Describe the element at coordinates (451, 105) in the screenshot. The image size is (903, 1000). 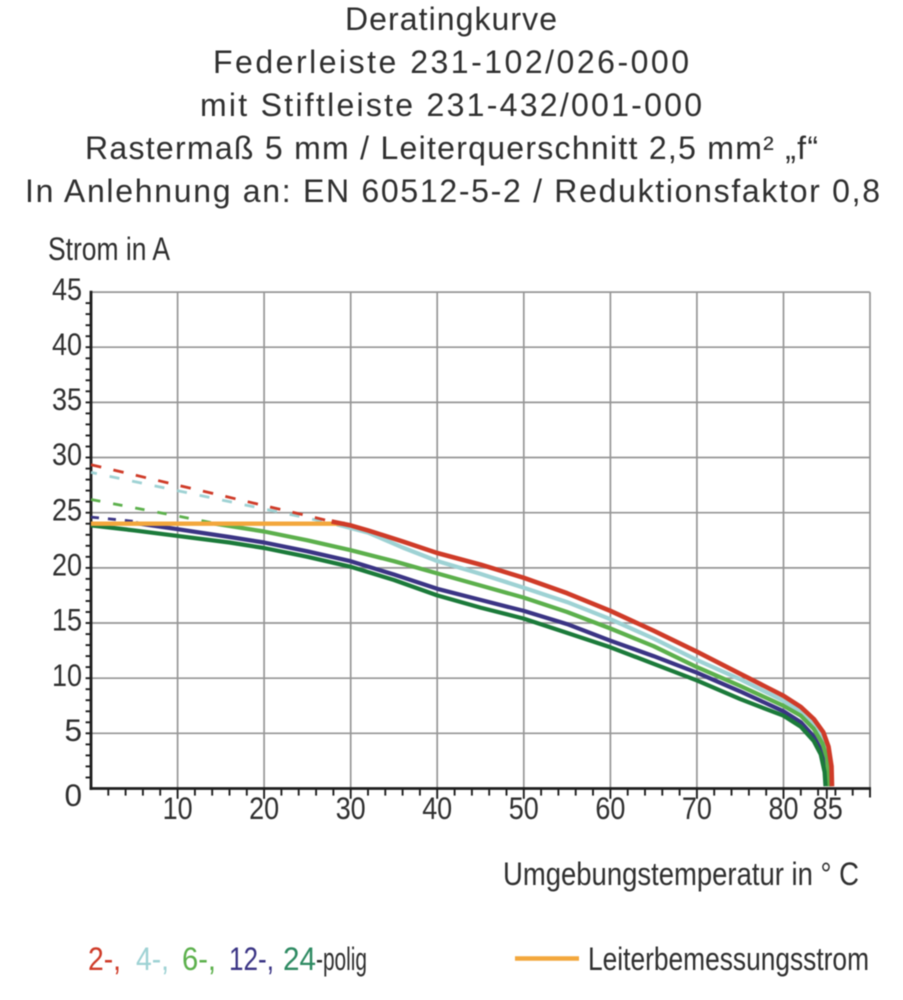
I see `svg-text:mit Stiftleiste 231-432/001-00: mit Stiftleiste 231-432/001-000` at that location.